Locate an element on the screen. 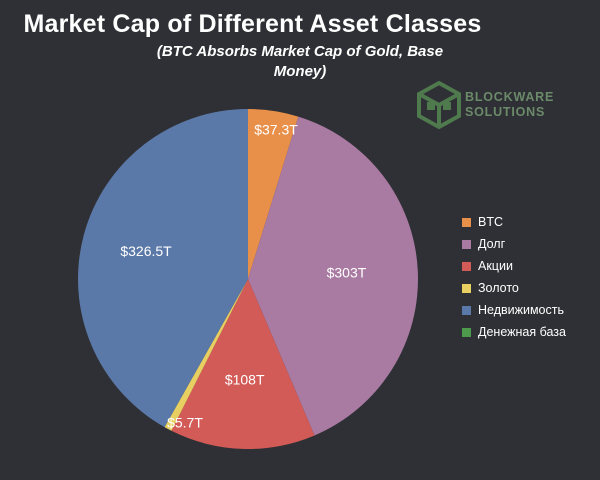  legend-item: Золото is located at coordinates (514, 288).